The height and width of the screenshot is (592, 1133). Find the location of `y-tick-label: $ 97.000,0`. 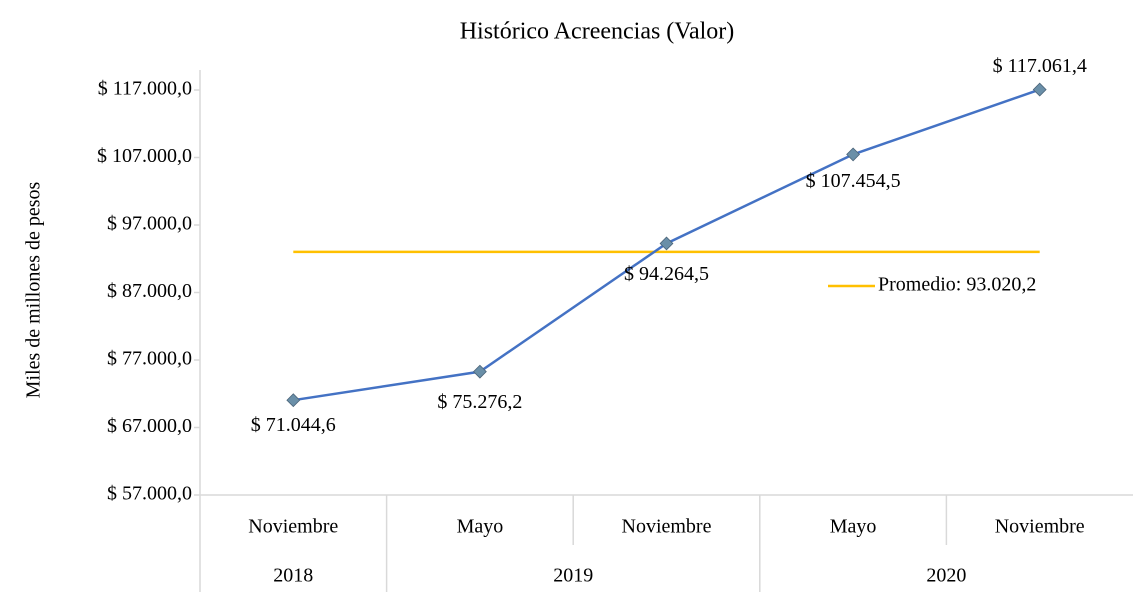

y-tick-label: $ 97.000,0 is located at coordinates (149, 224).